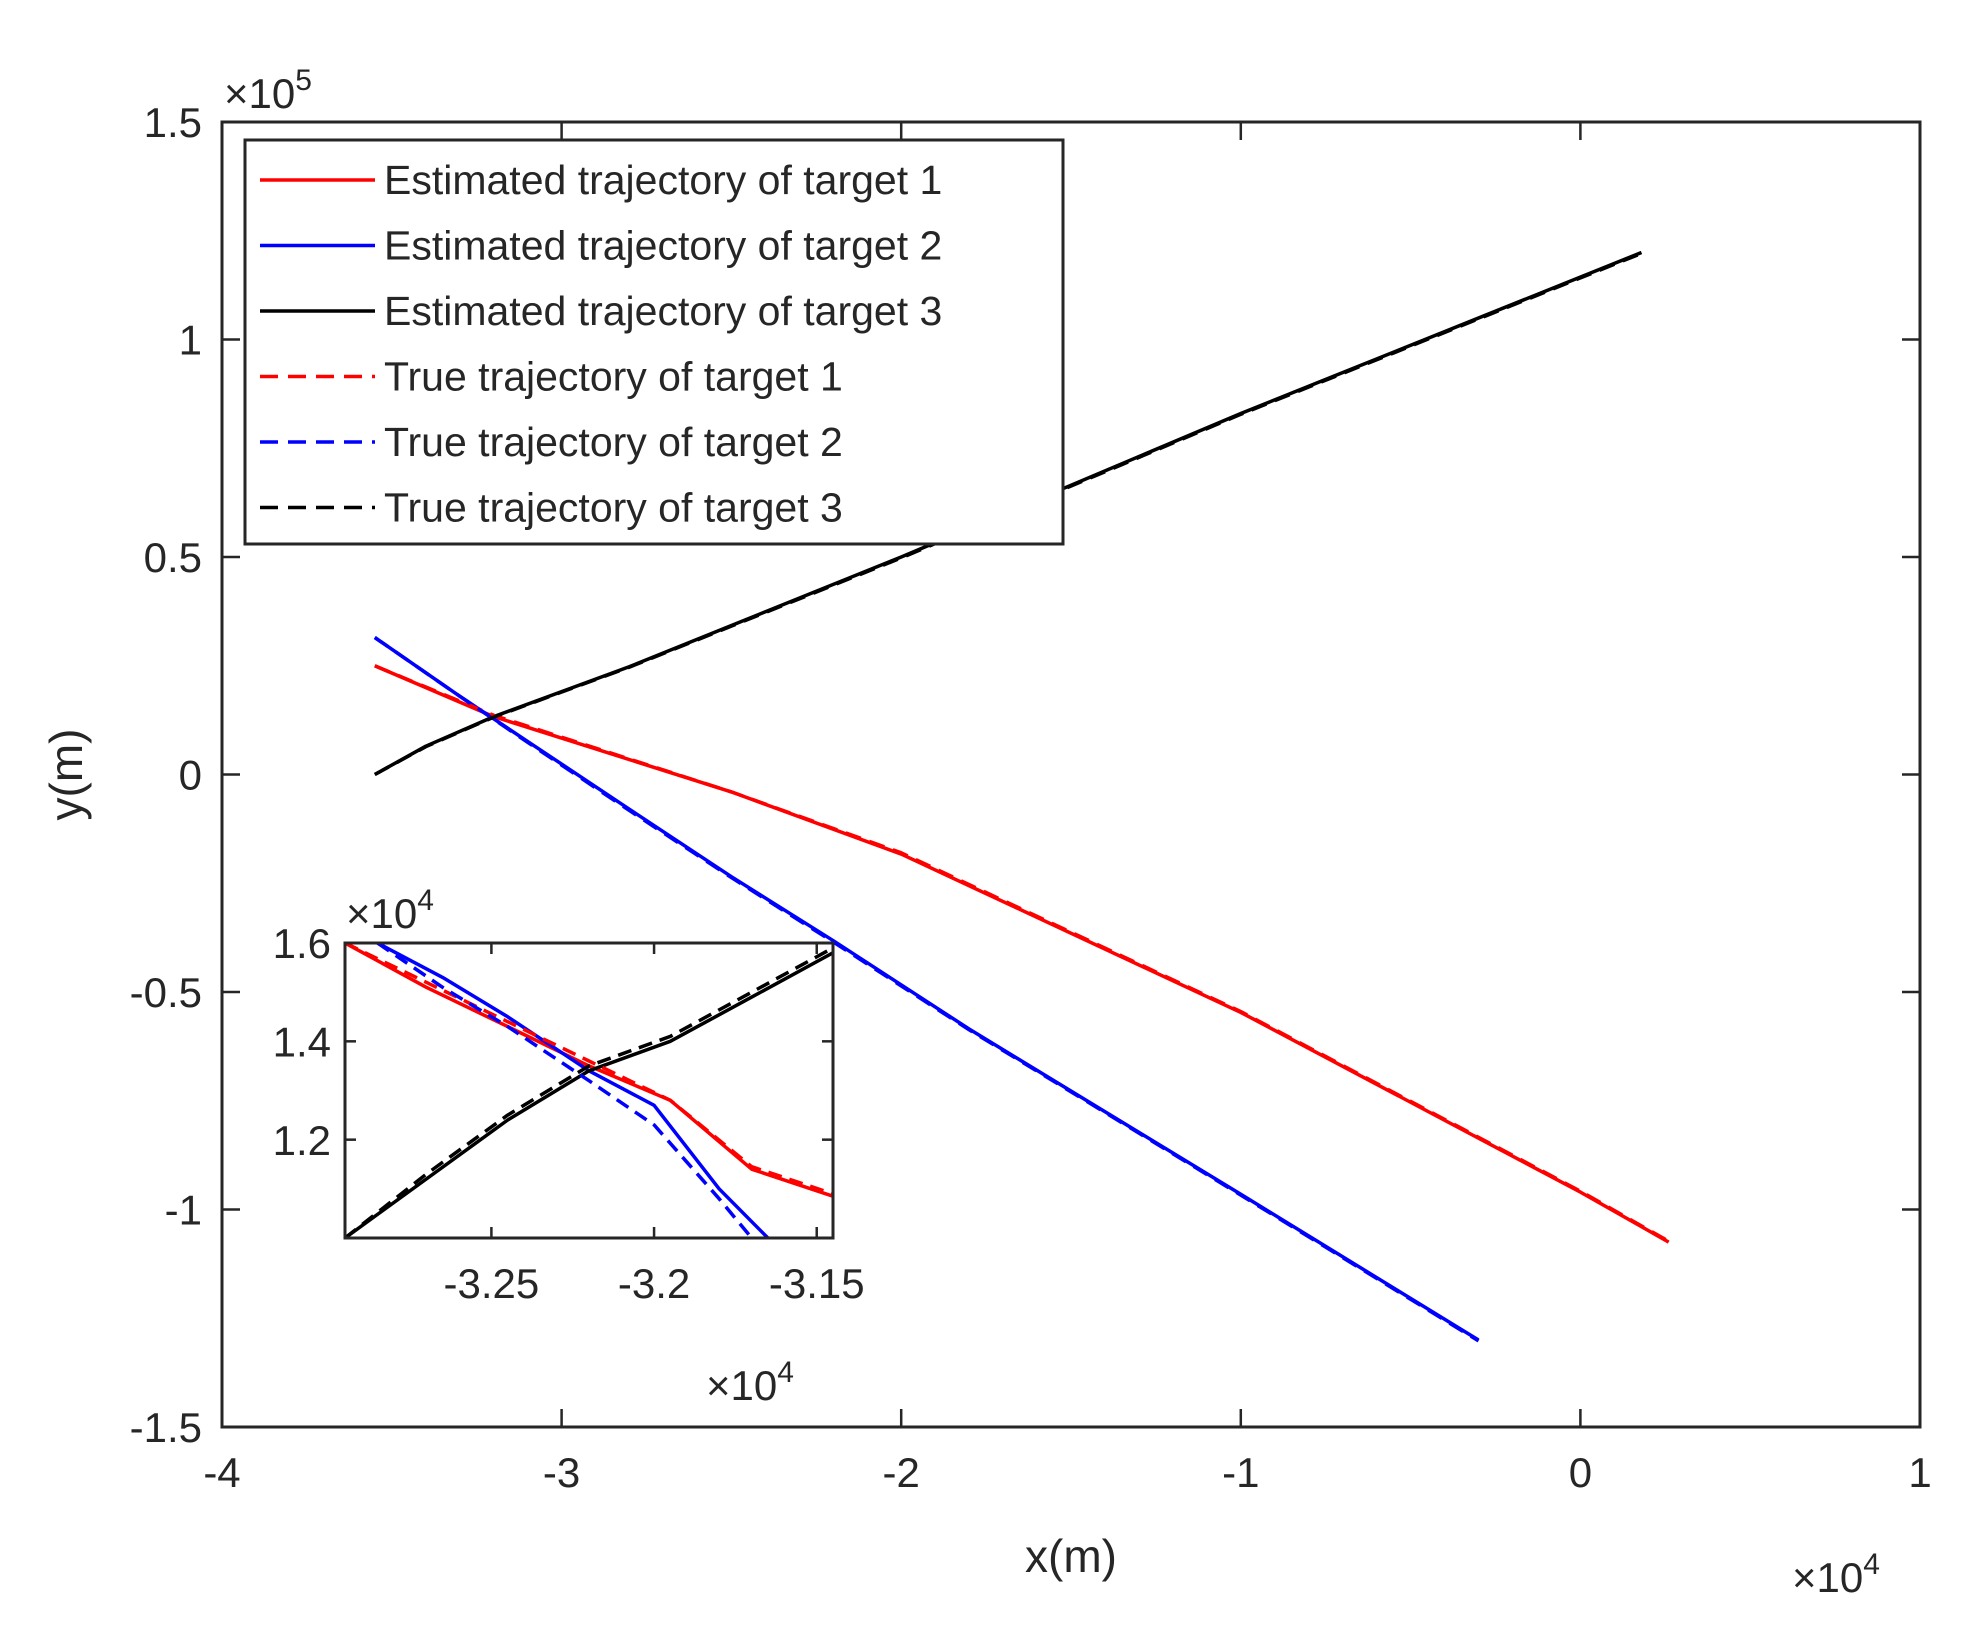 This screenshot has height=1636, width=1976. What do you see at coordinates (302, 1041) in the screenshot?
I see `inset-y-tick-label: 1.4` at bounding box center [302, 1041].